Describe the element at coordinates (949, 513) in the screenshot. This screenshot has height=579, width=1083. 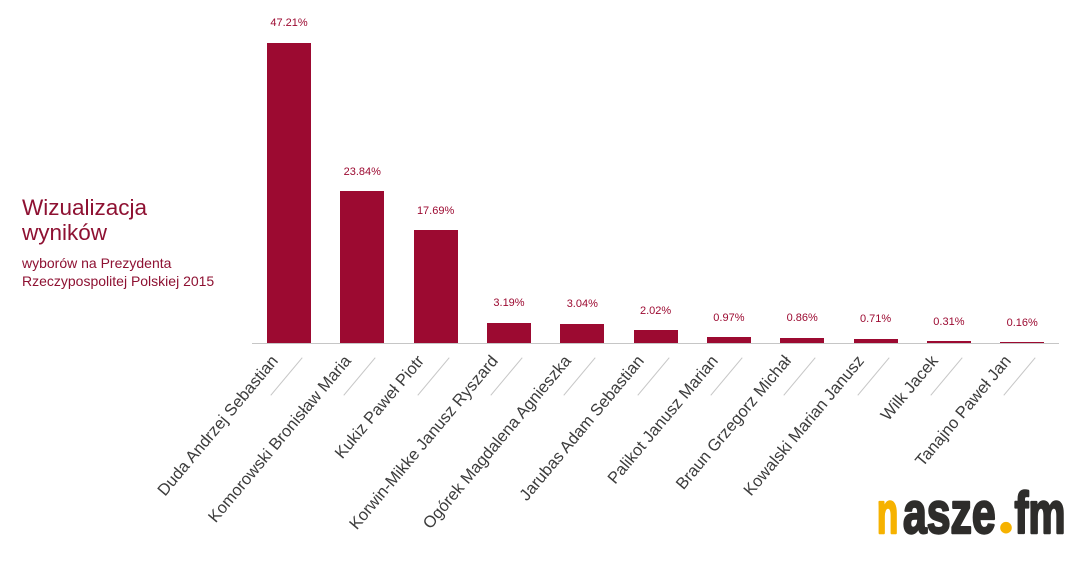
I see `svg-text: asze` at that location.